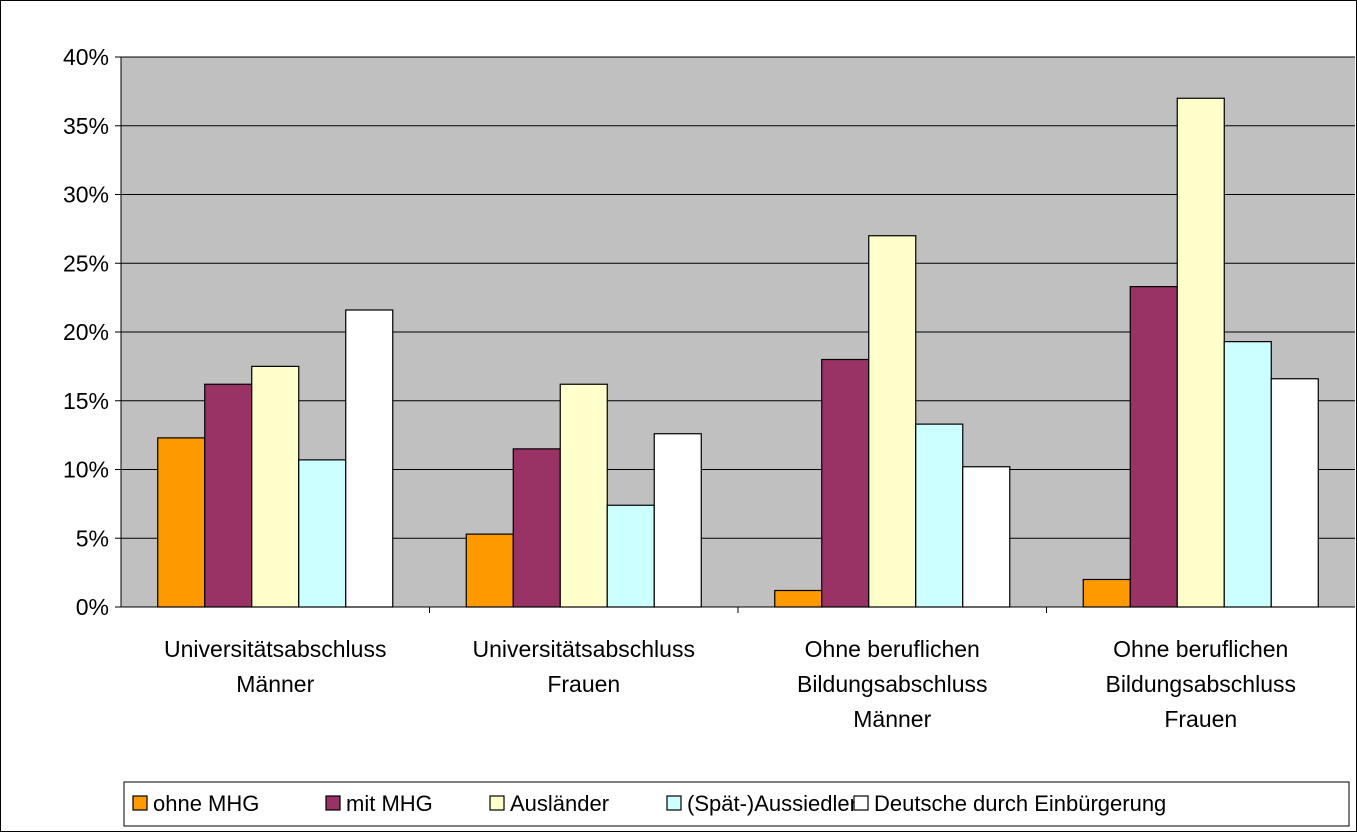  Describe the element at coordinates (86, 401) in the screenshot. I see `y-tick-label: 15%` at that location.